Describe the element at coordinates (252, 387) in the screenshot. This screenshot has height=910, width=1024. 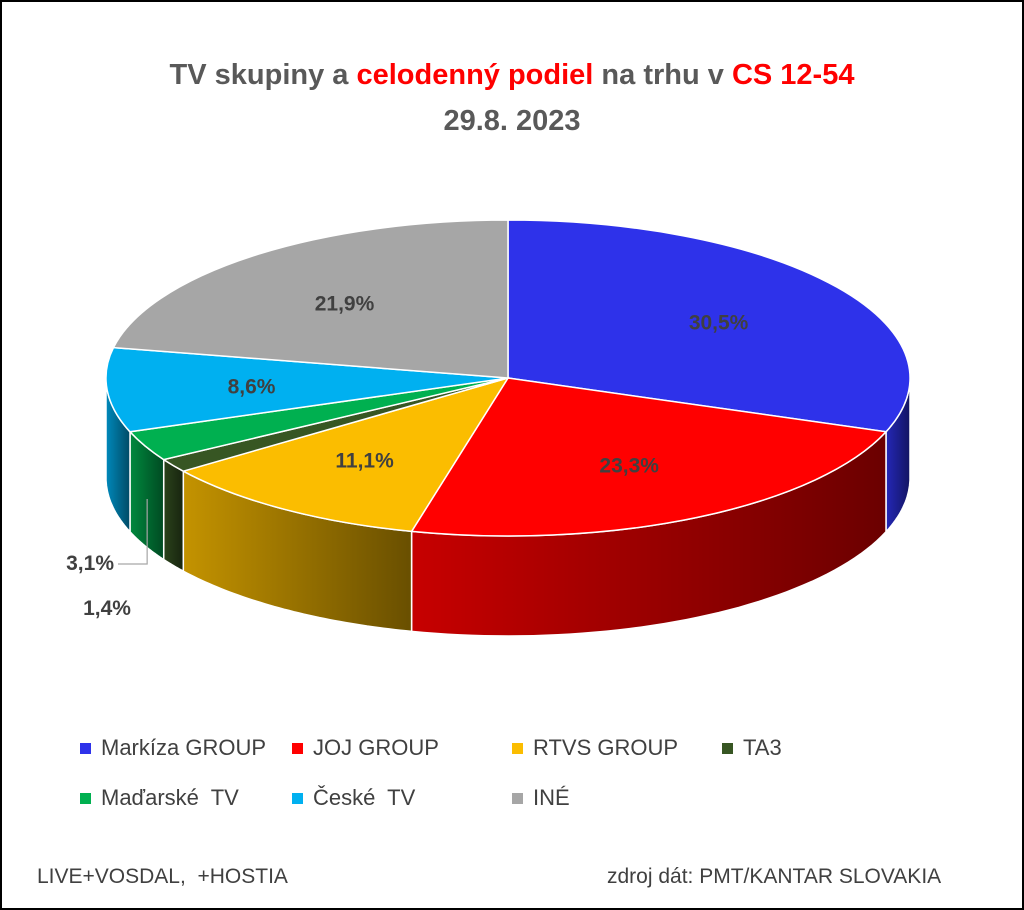
I see `data-label-5: 8,6%` at that location.